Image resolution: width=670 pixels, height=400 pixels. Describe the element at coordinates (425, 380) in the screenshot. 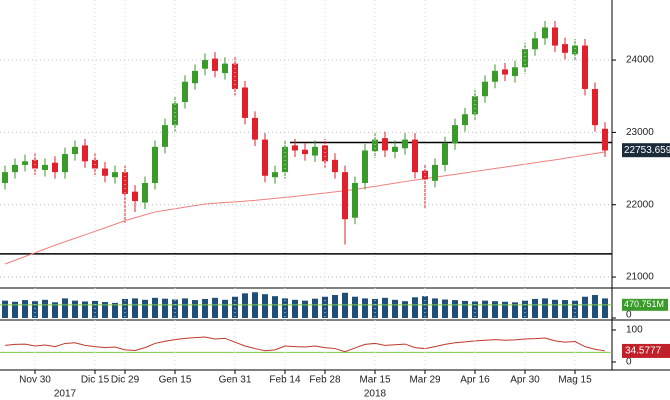

I see `x-tick-label: Mar 29` at that location.